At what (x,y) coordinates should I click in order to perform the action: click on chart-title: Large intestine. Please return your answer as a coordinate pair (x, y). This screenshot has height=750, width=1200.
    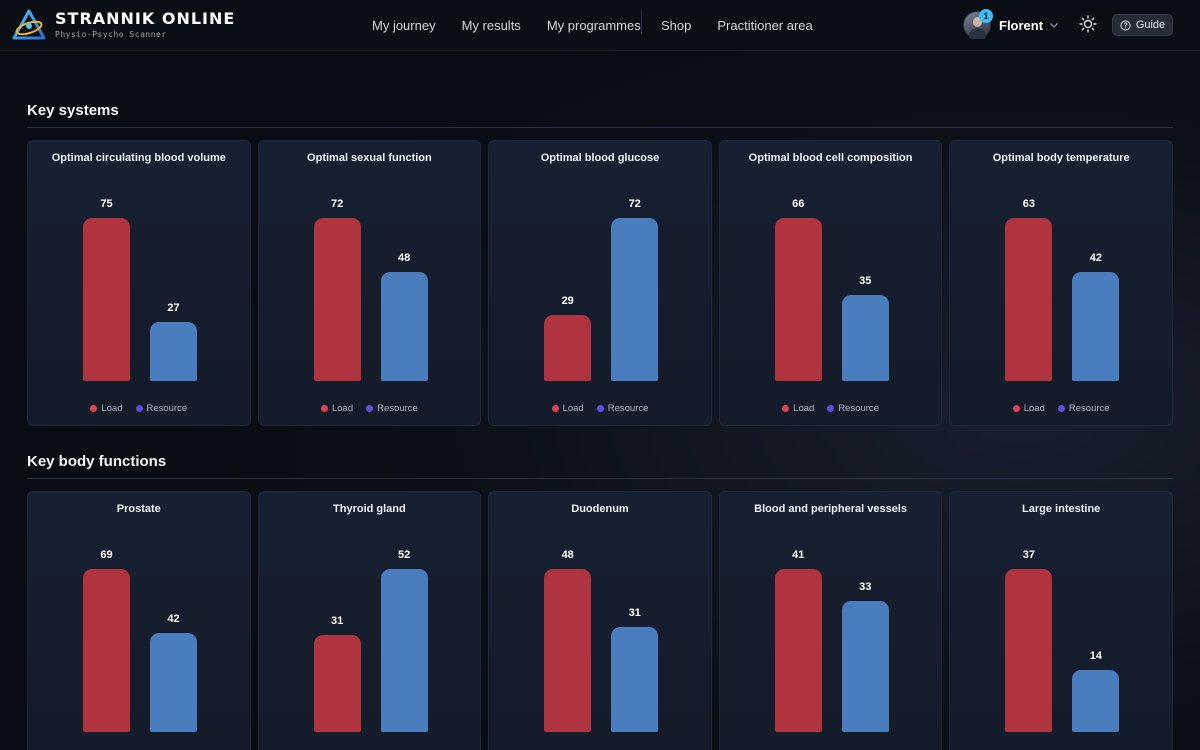
    Looking at the image, I should click on (1061, 509).